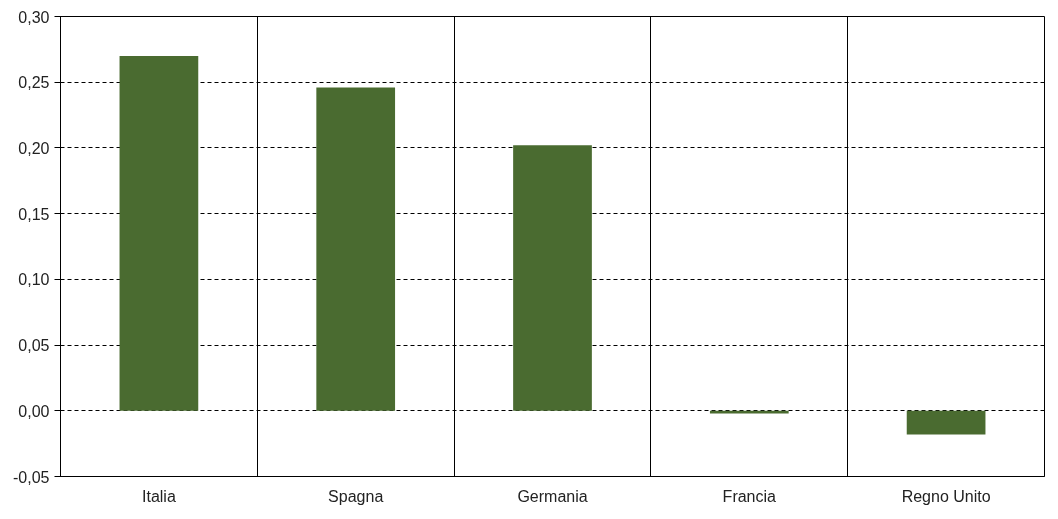 The width and height of the screenshot is (1058, 519). Describe the element at coordinates (34, 411) in the screenshot. I see `y-tick-label: 0,00` at that location.